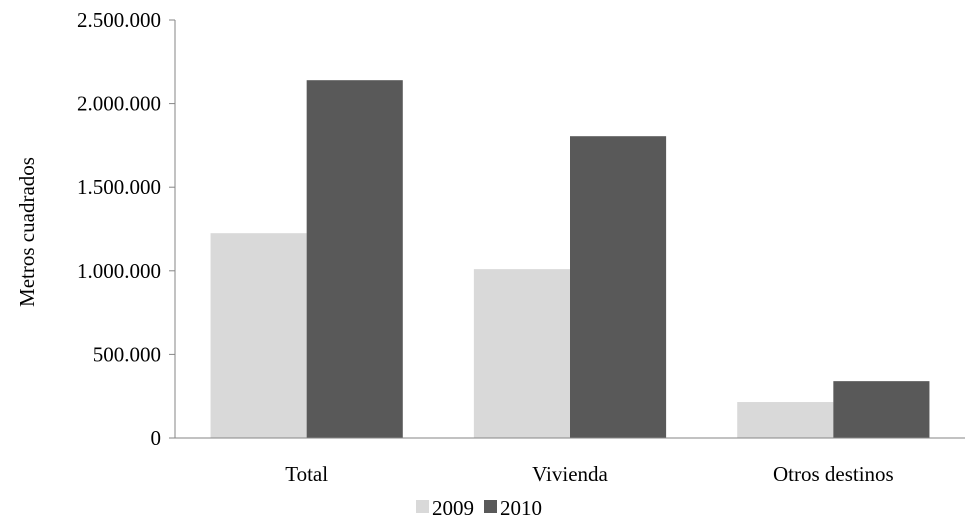 The width and height of the screenshot is (965, 518). I want to click on y-axis-title: Metros cuadrados, so click(27, 232).